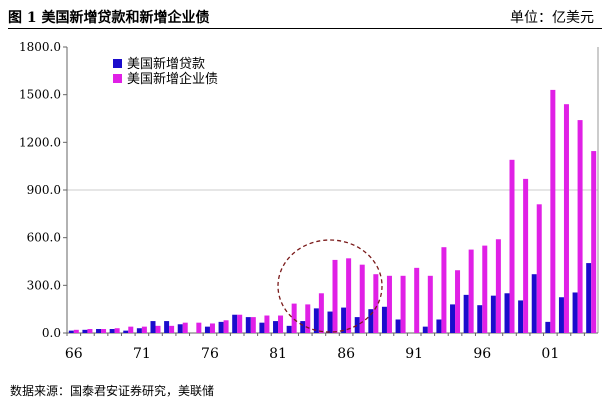  I want to click on legend-label: 美国新增贷款, so click(166, 64).